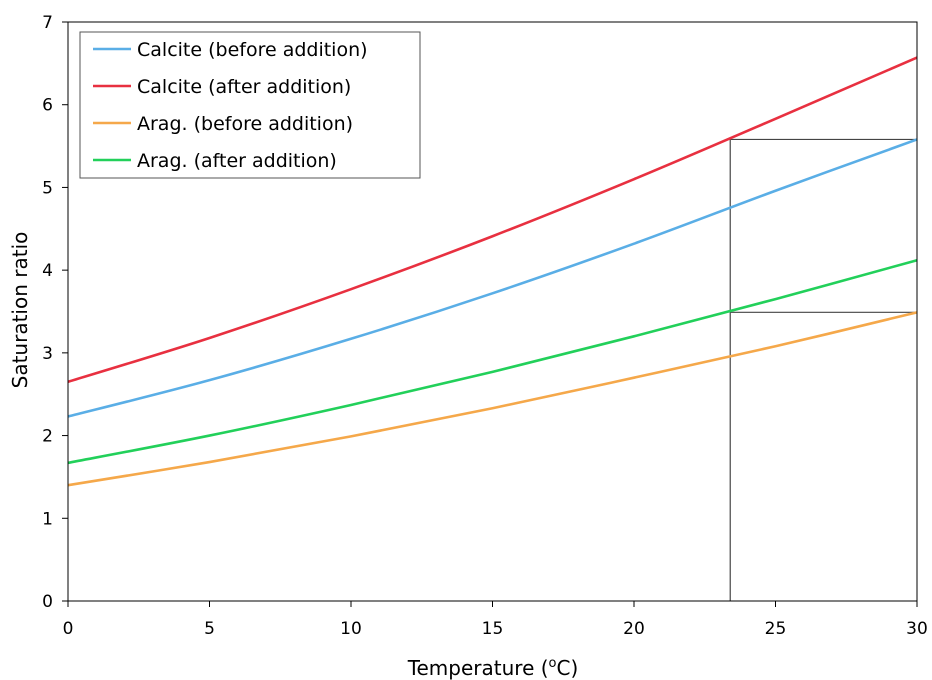 The height and width of the screenshot is (680, 932). Describe the element at coordinates (351, 629) in the screenshot. I see `x-tick-label: 10` at that location.